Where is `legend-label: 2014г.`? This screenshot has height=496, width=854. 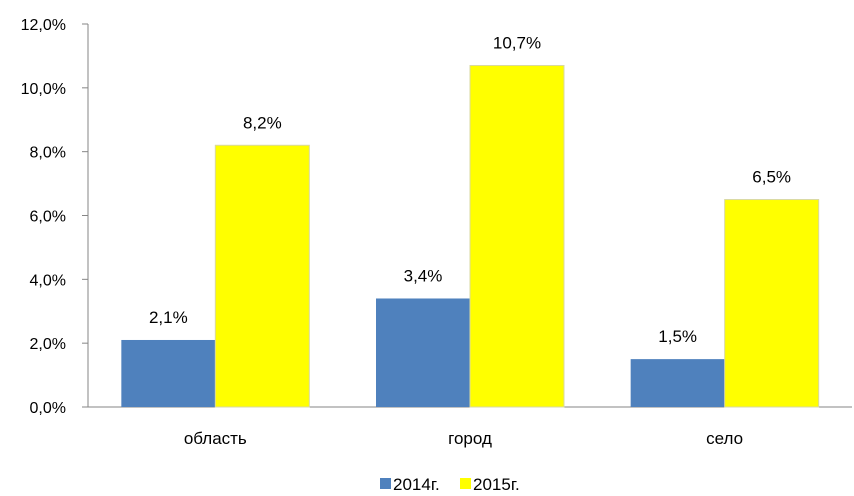 legend-label: 2014г. is located at coordinates (416, 484).